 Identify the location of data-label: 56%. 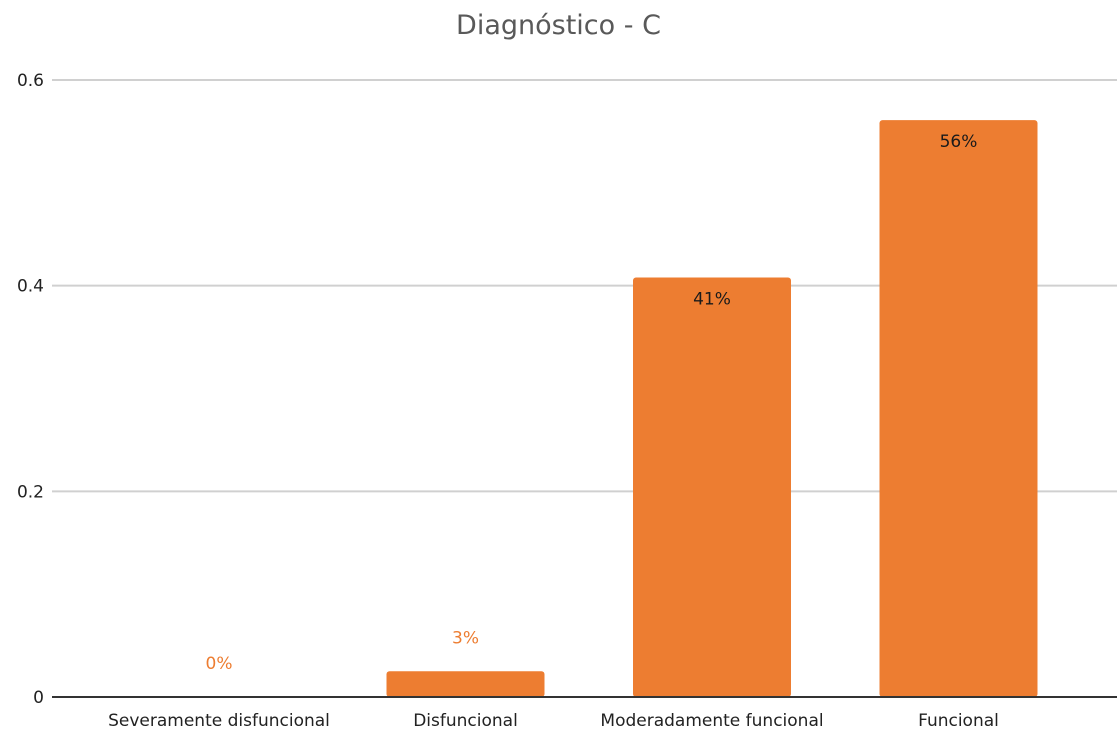
(959, 142).